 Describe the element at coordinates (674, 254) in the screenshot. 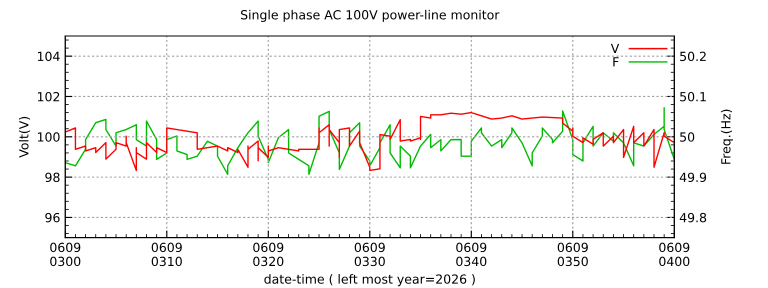

I see `x-tick-label: 0609 0400` at that location.